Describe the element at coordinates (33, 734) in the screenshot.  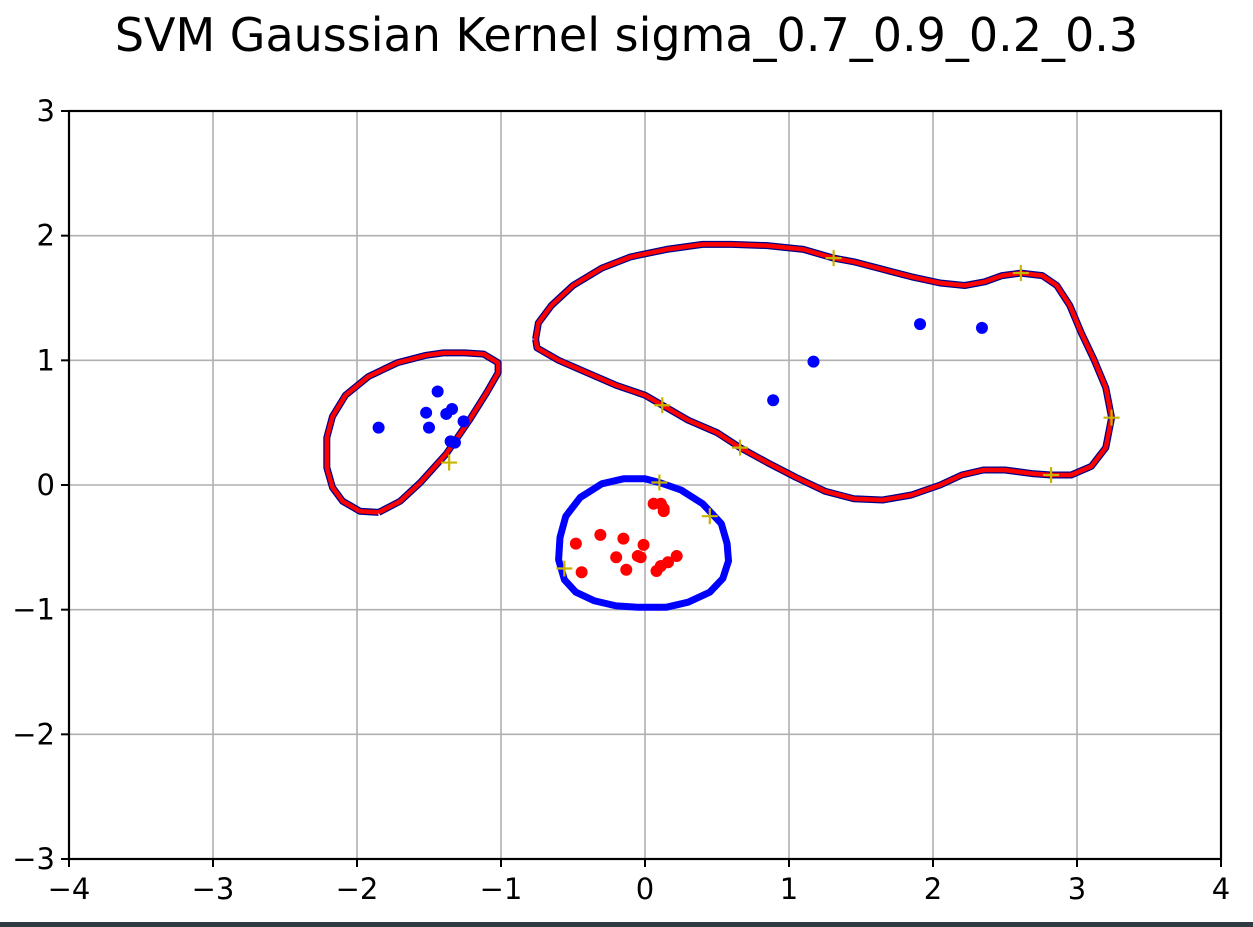
I see `y-tick-label: −2` at that location.